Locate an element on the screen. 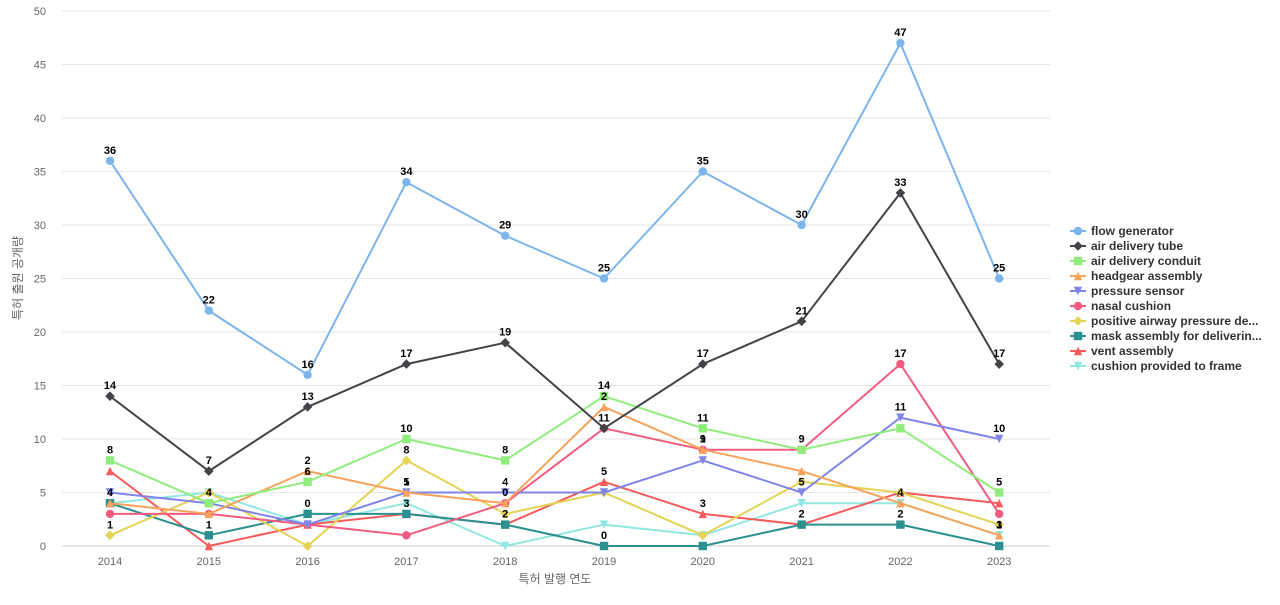  legend-item-vent-assembly: vent assembly is located at coordinates (1122, 351).